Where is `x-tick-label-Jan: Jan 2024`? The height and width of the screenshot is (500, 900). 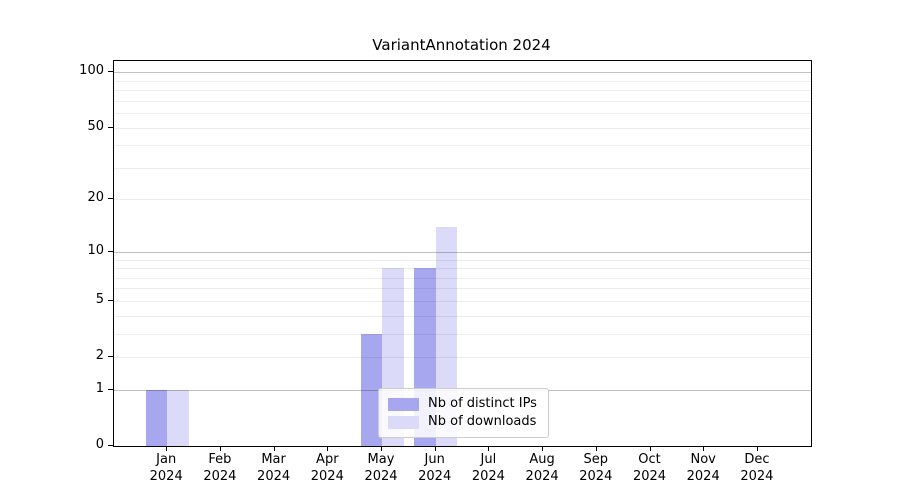 x-tick-label-Jan: Jan 2024 is located at coordinates (166, 468).